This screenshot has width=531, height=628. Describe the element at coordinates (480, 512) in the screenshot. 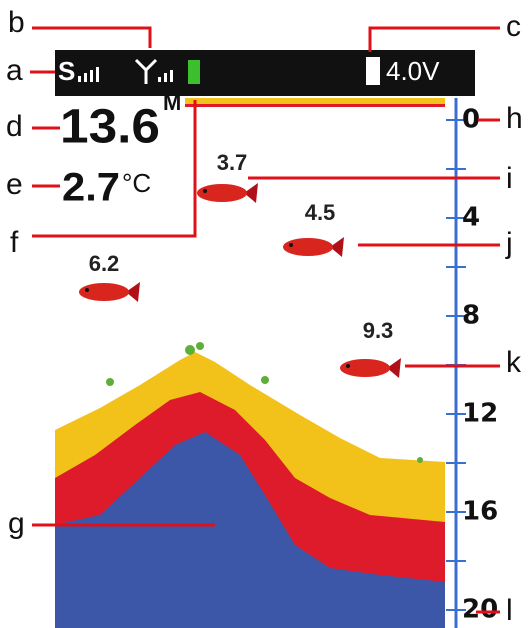

I see `scale-label: 16` at that location.